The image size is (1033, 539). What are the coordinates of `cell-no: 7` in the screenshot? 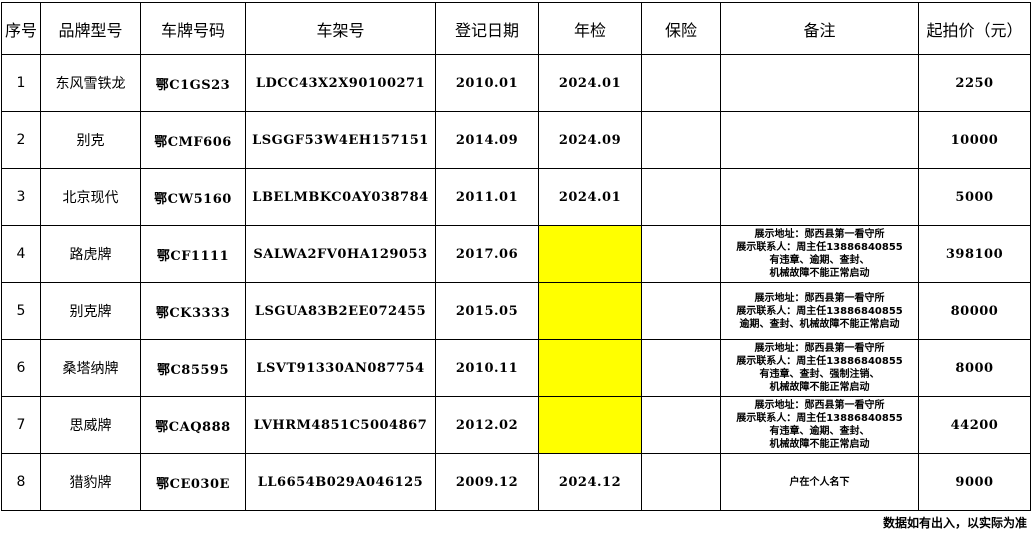 It's located at (21, 425).